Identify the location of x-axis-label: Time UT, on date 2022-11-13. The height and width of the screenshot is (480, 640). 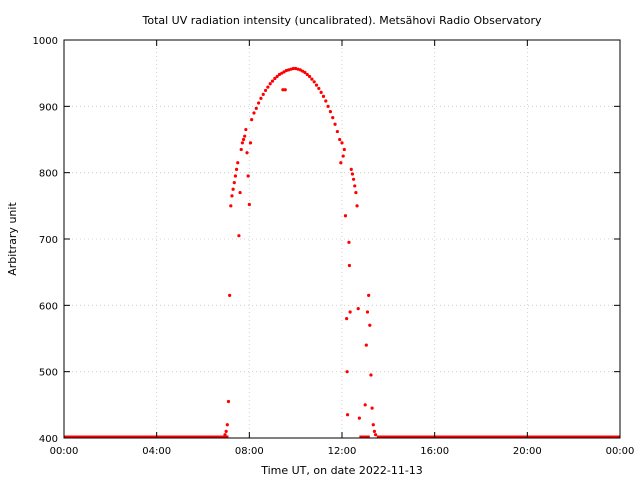
(341, 470).